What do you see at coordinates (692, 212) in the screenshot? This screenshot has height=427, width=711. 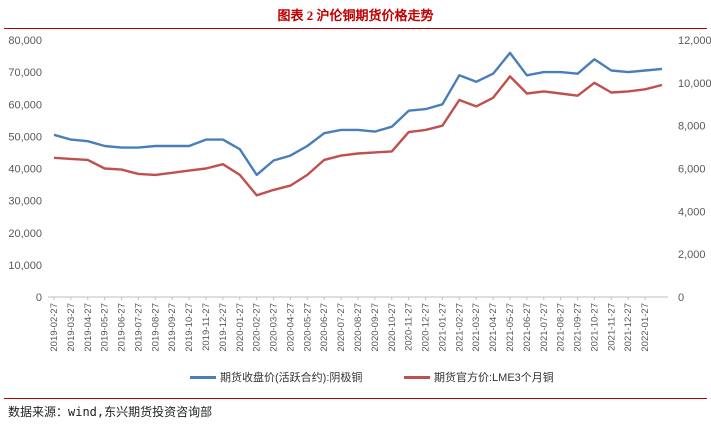 I see `right-tick-label: 4,000` at bounding box center [692, 212].